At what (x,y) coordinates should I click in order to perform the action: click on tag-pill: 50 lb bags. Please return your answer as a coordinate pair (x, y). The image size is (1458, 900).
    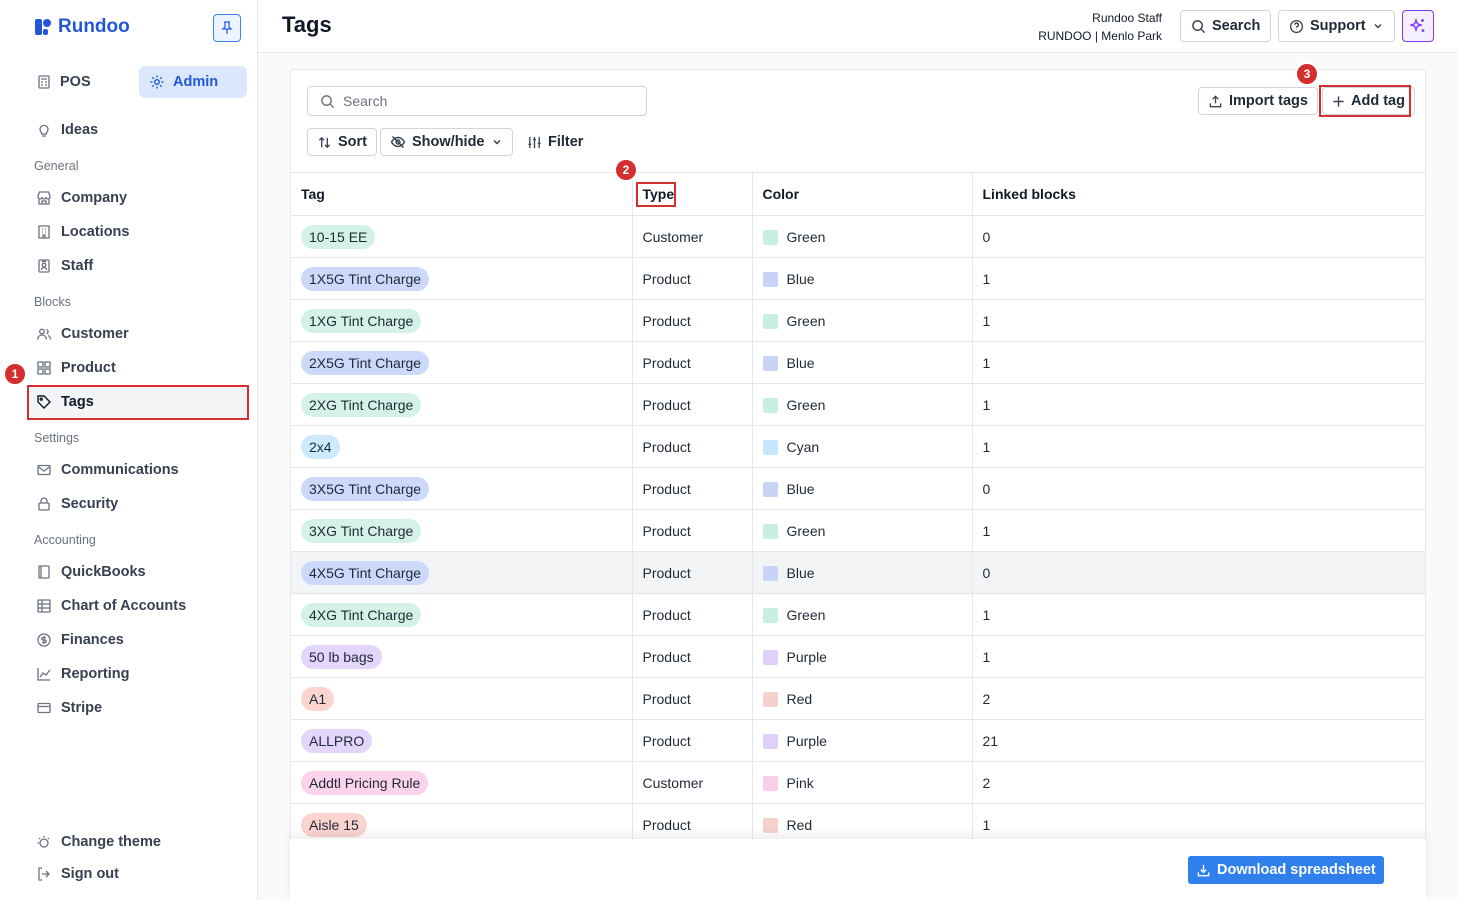
    Looking at the image, I should click on (341, 656).